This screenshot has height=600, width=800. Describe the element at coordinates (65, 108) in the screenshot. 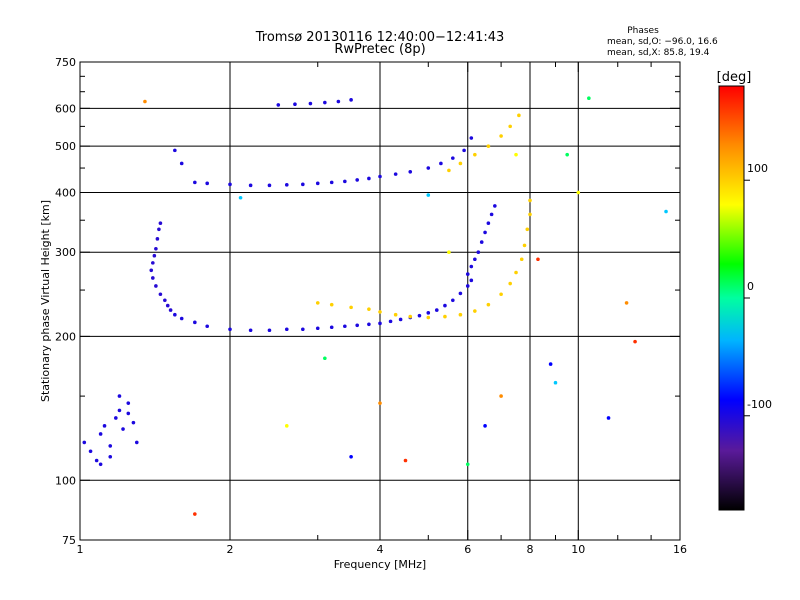

I see `y-tick-label: 600` at that location.